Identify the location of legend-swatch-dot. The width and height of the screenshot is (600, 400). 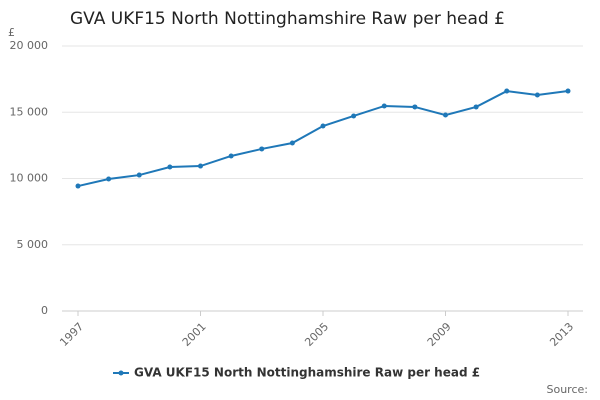
(121, 373).